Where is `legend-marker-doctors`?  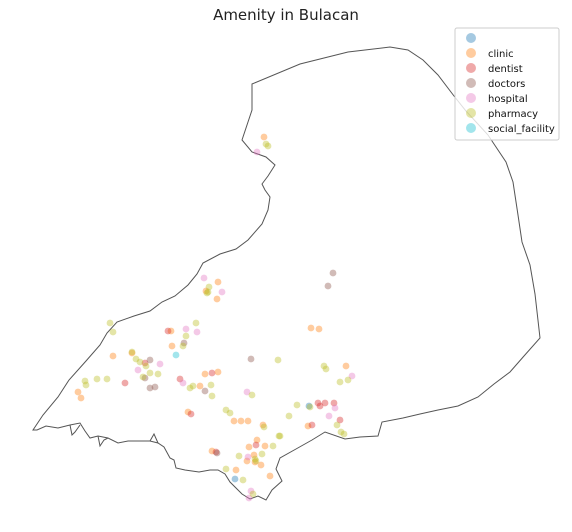
legend-marker-doctors is located at coordinates (471, 83).